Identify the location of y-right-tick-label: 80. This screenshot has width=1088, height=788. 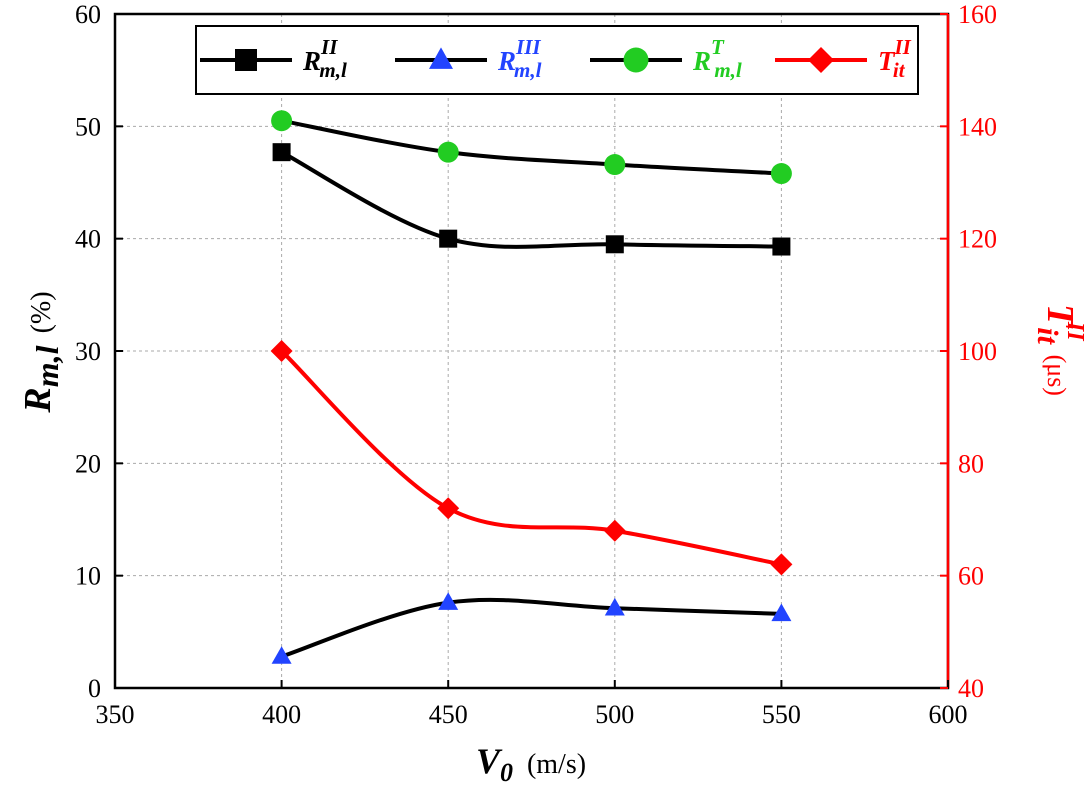
(971, 463).